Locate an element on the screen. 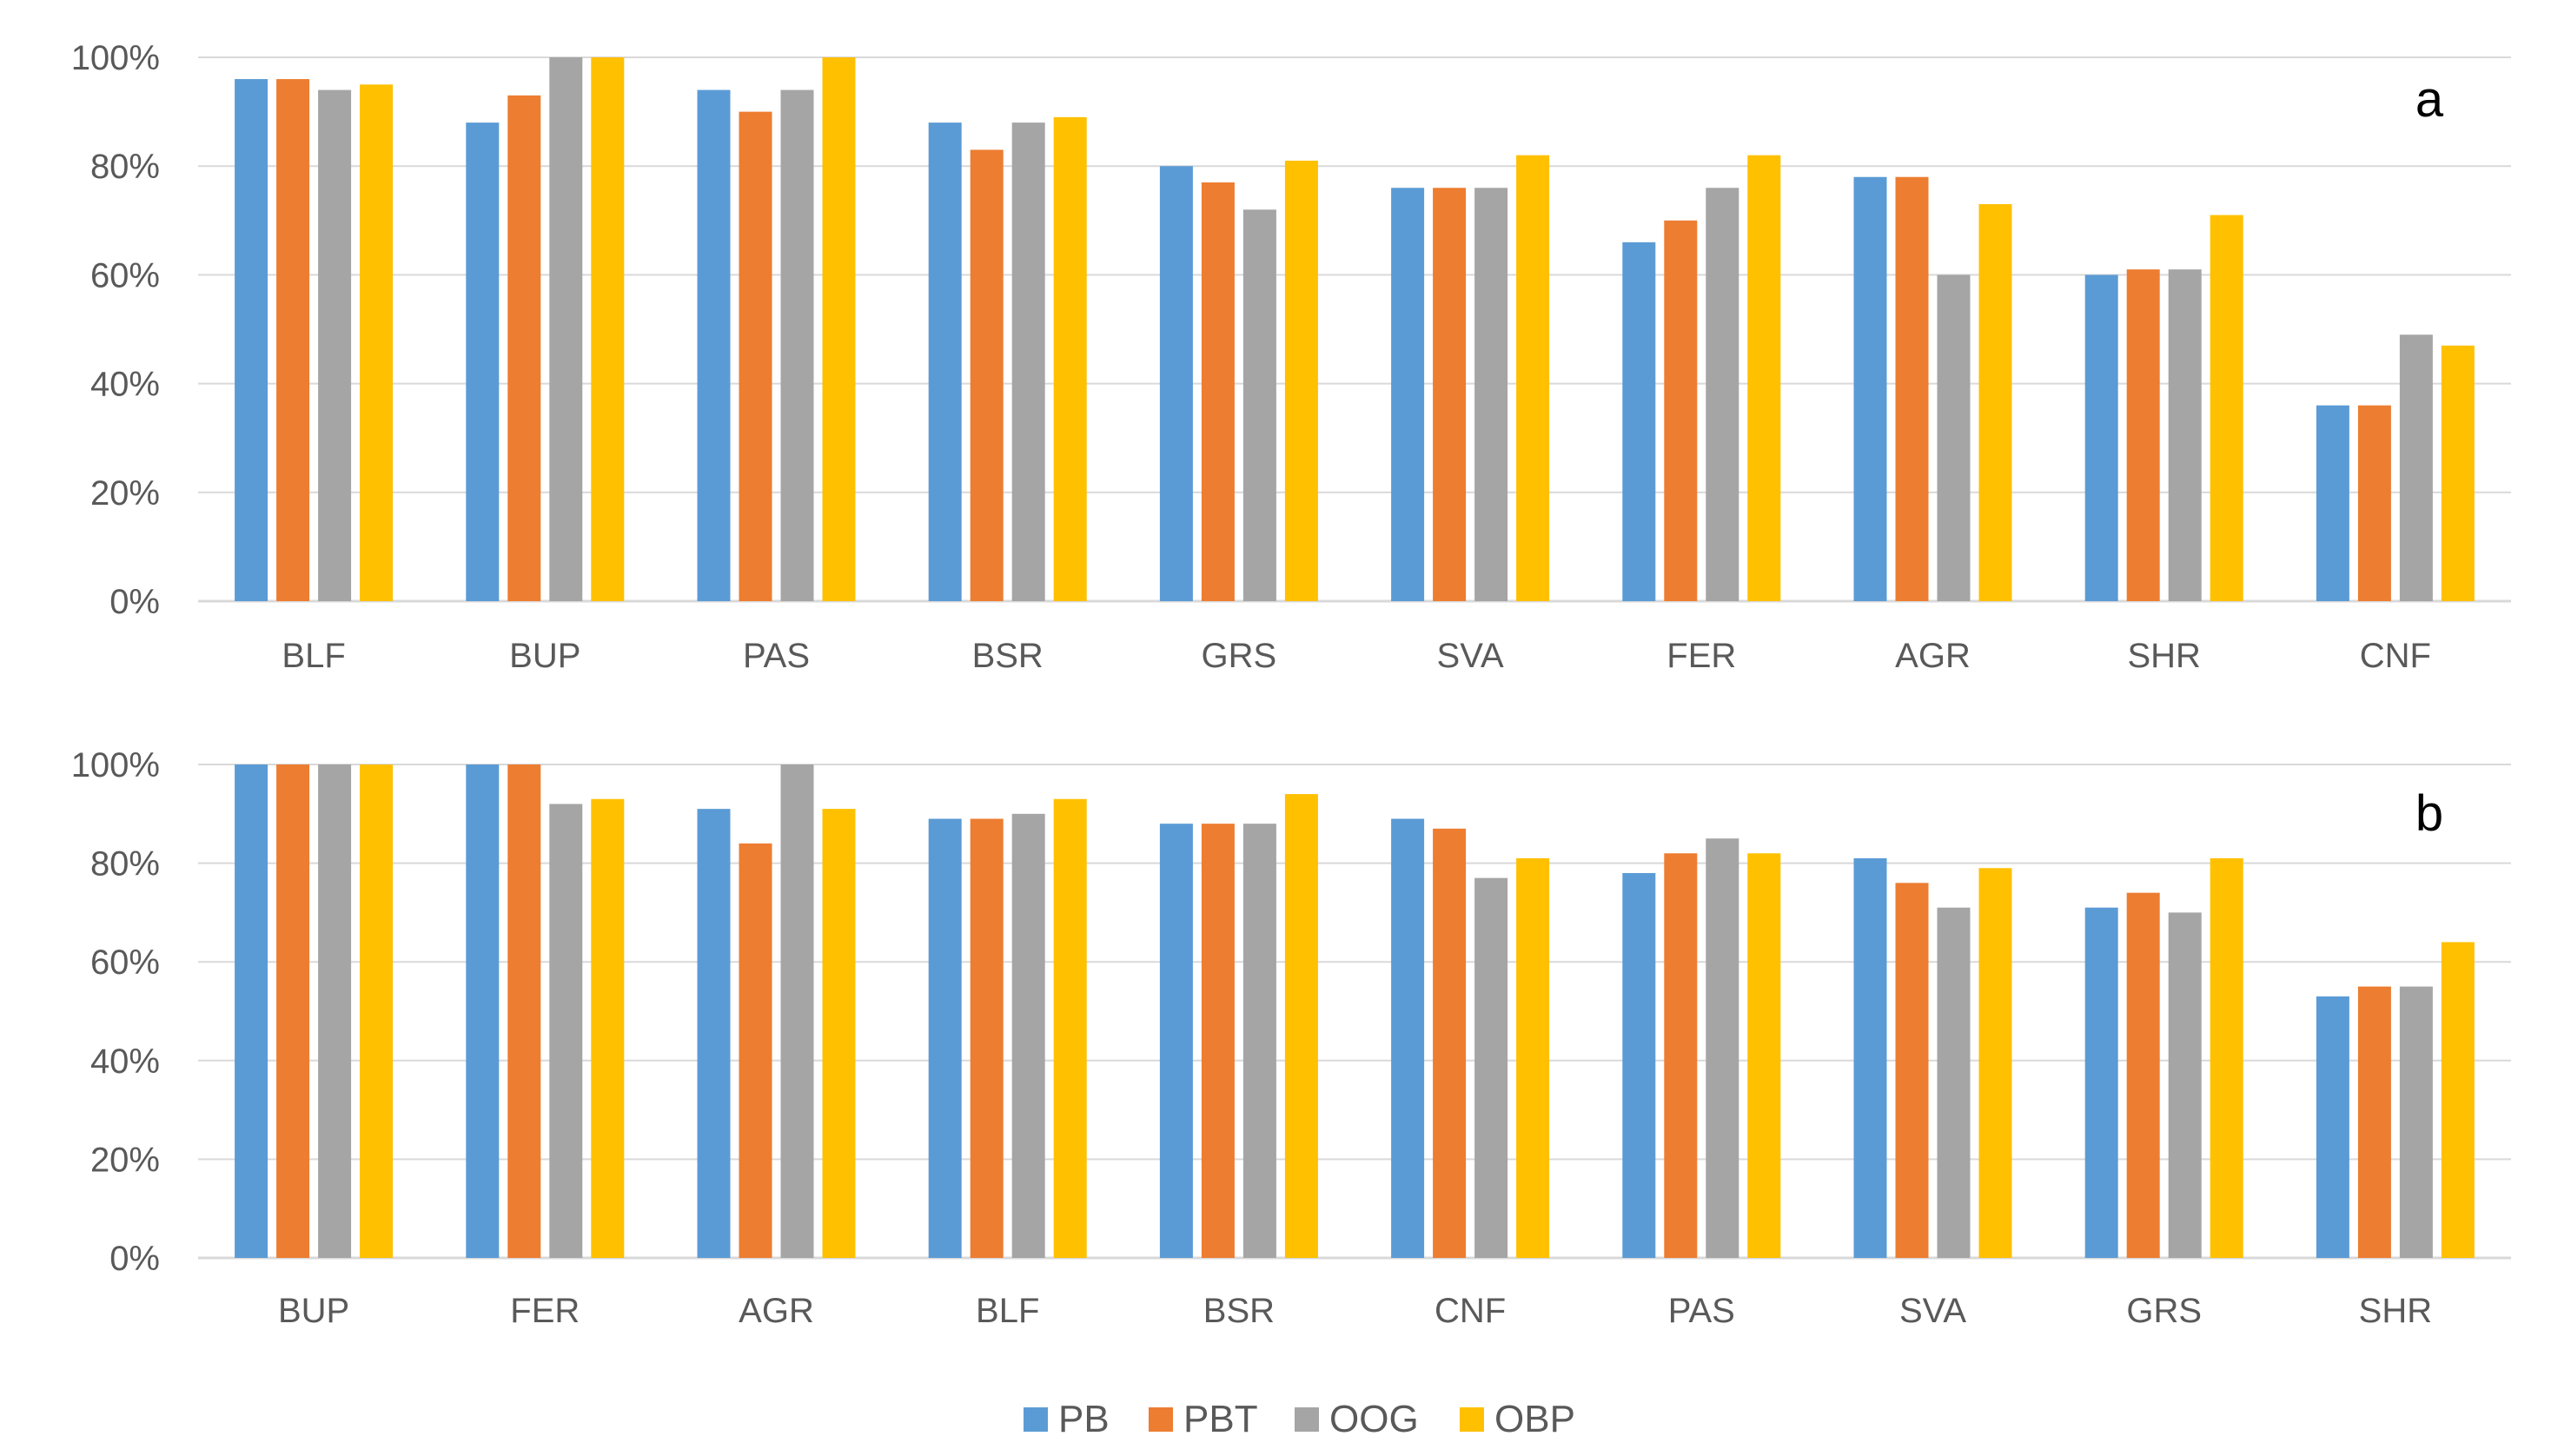  bar-oog-bup is located at coordinates (335, 1011).